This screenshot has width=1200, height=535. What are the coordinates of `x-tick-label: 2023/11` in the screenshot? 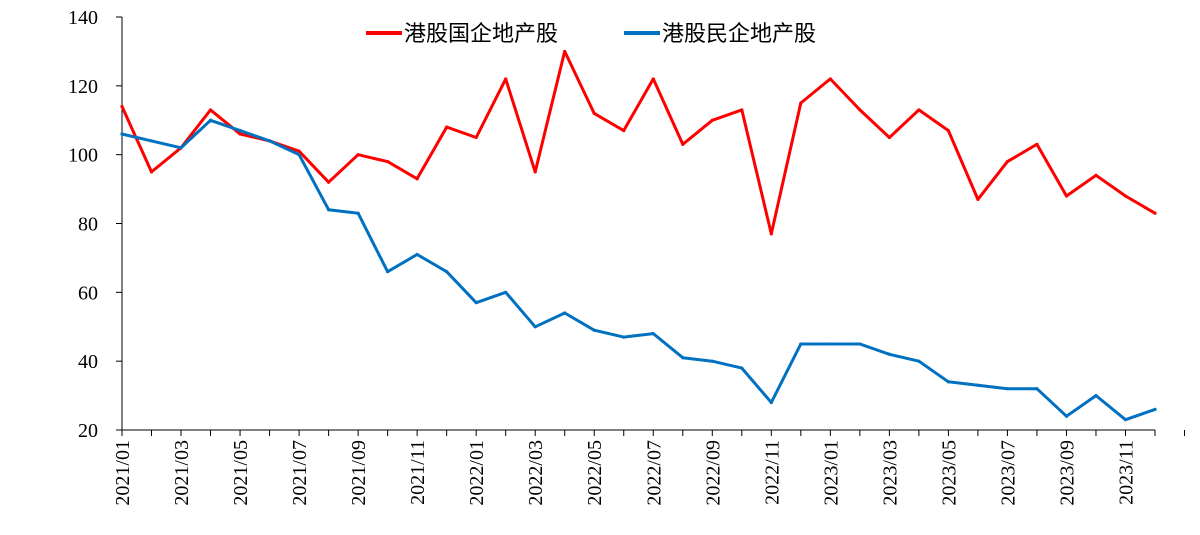 It's located at (1126, 472).